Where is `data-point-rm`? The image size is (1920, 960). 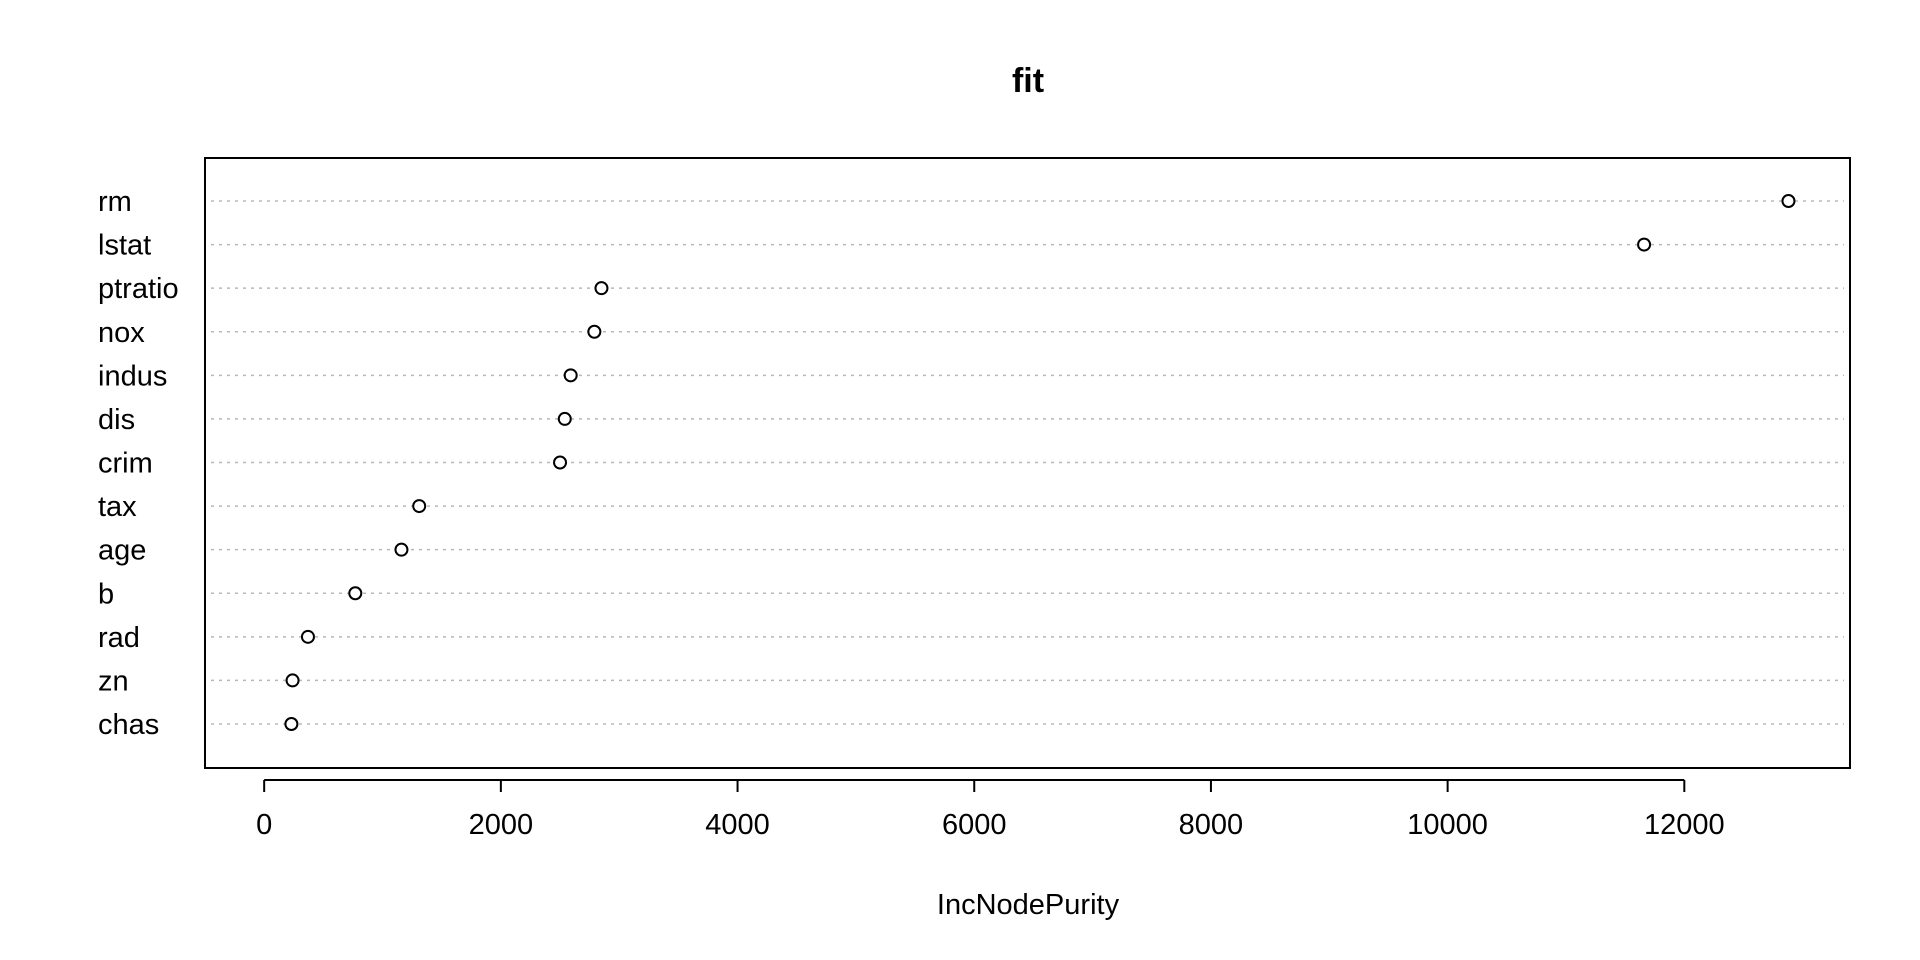 data-point-rm is located at coordinates (1788, 201).